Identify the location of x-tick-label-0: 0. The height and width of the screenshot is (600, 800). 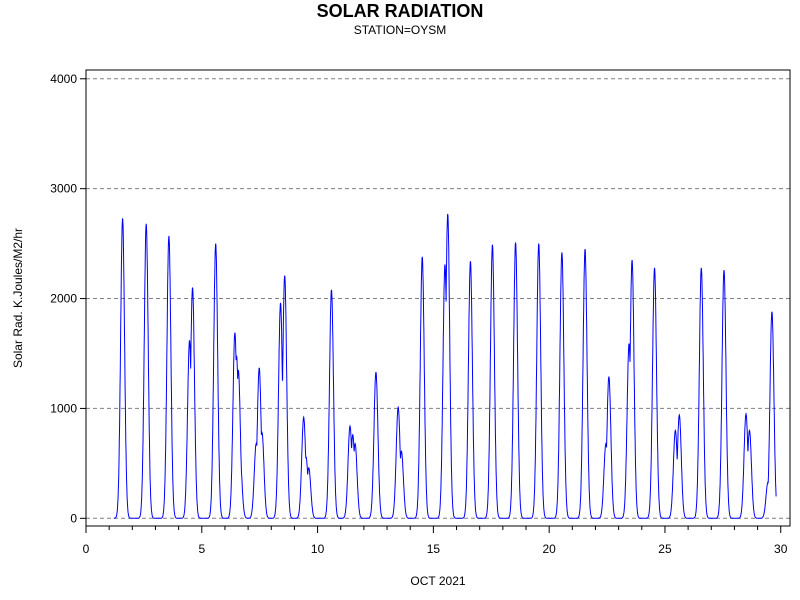
(86, 549).